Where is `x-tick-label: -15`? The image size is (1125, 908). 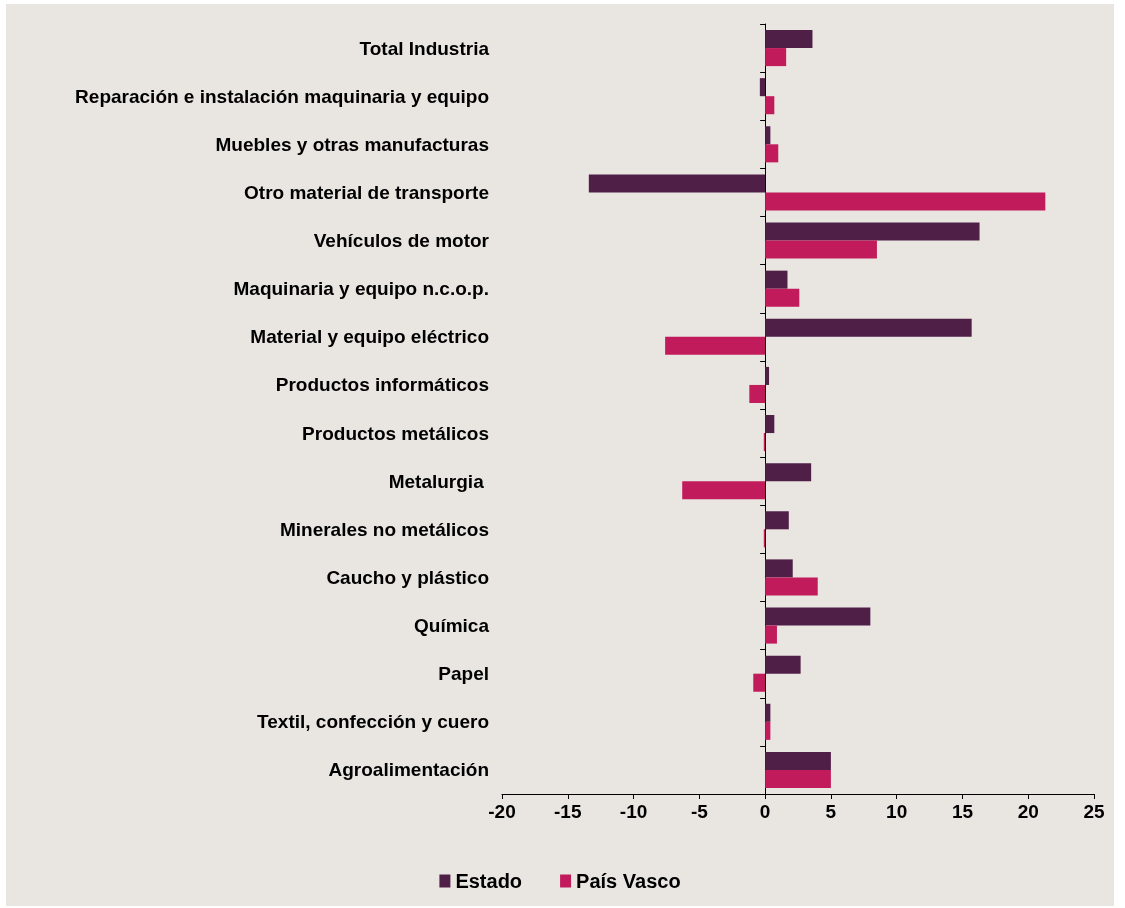 x-tick-label: -15 is located at coordinates (568, 811).